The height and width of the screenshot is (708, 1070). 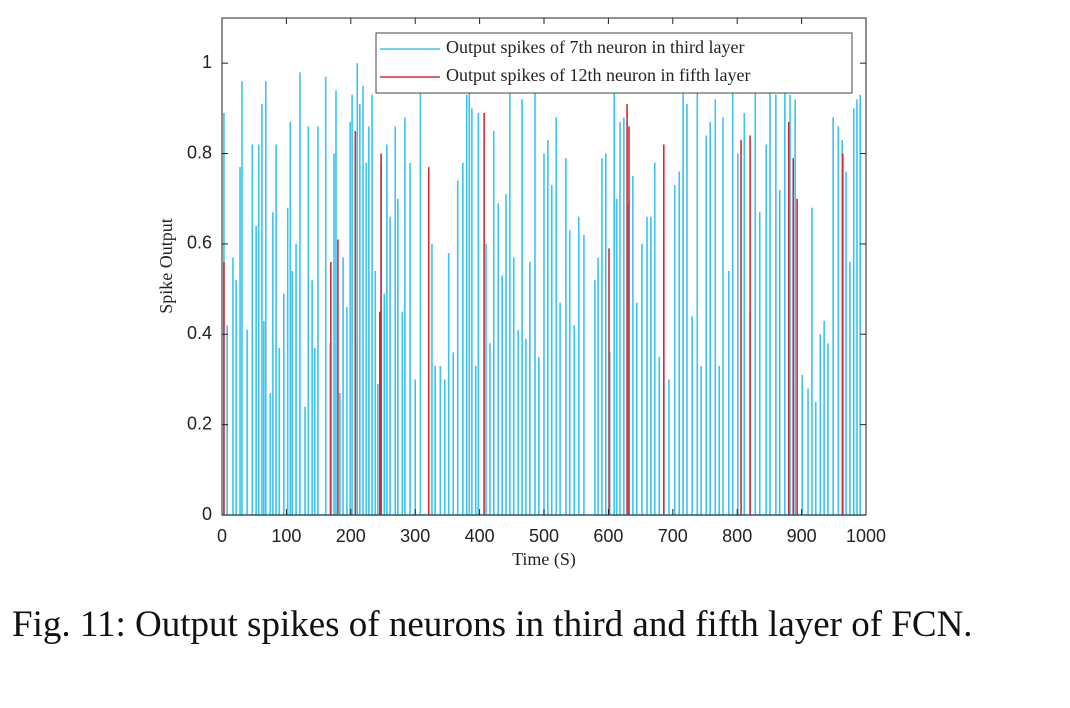 What do you see at coordinates (802, 536) in the screenshot?
I see `x-tick-label: 900` at bounding box center [802, 536].